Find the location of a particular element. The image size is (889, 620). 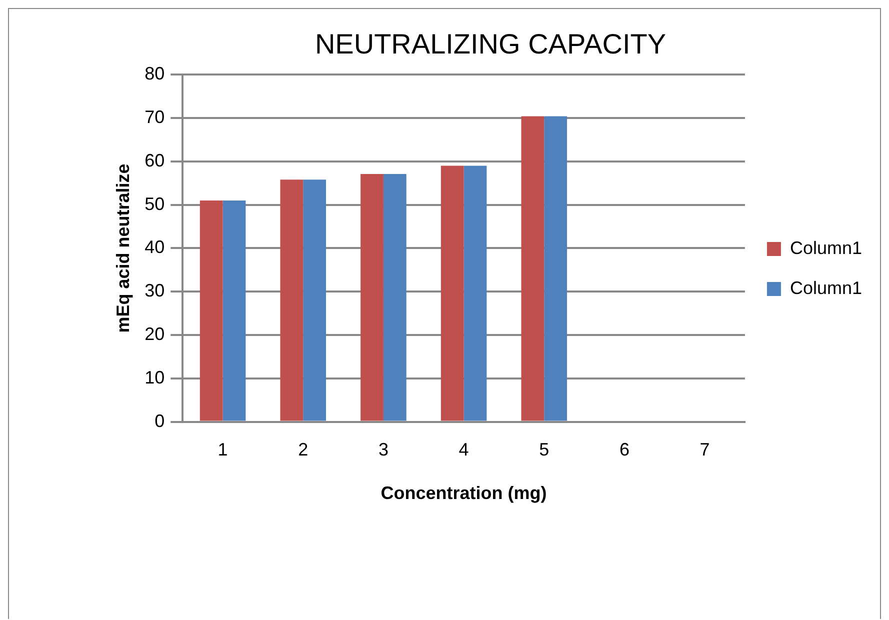

y-tick-label: 10 is located at coordinates (154, 377).